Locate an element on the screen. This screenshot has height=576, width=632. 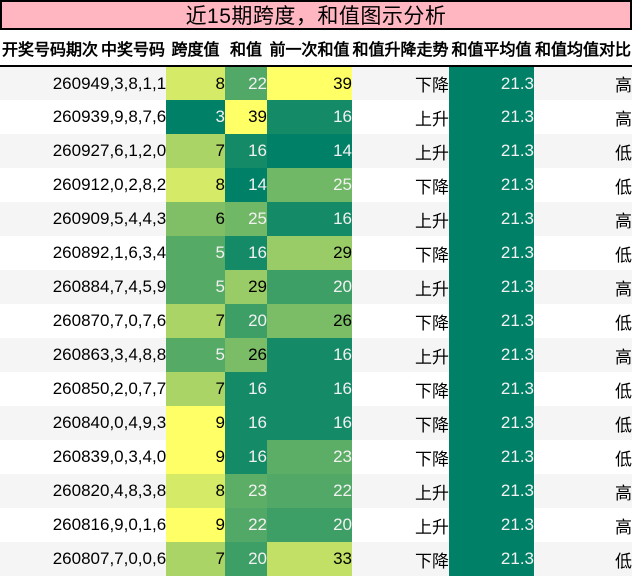
table-row: 26092 7,6,1,2,0 7 16 14 上升 21.3 低 is located at coordinates (316, 151).